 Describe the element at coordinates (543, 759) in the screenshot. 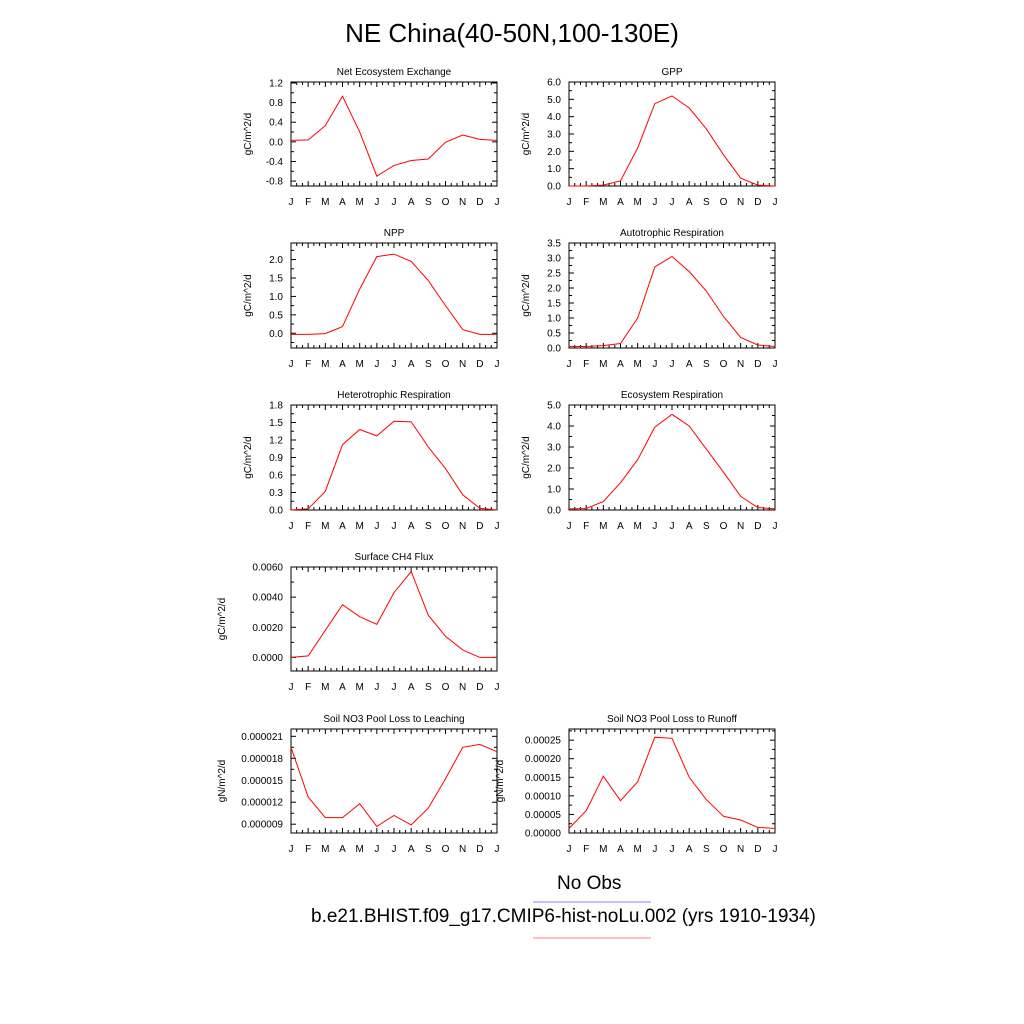

I see `y-tick-label: 0.00020` at that location.